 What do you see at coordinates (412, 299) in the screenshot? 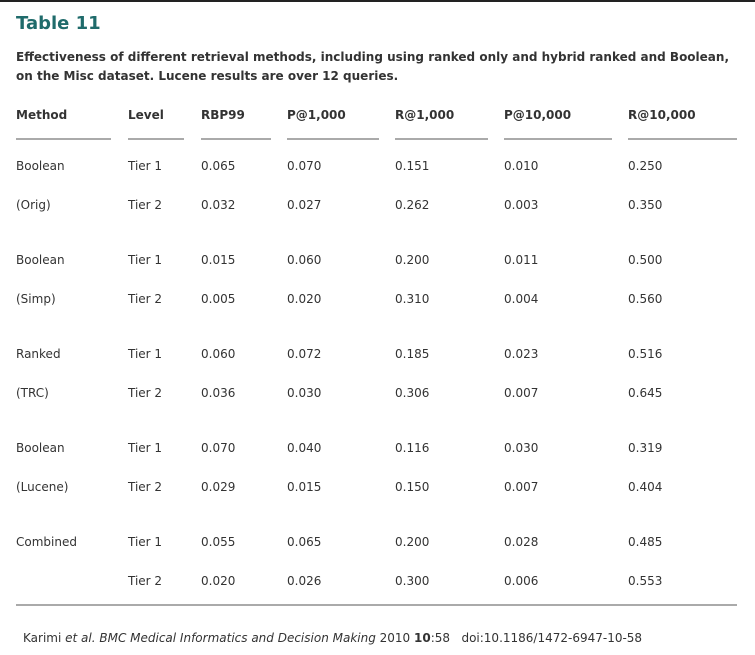
I see `table-cell: 0.310` at bounding box center [412, 299].